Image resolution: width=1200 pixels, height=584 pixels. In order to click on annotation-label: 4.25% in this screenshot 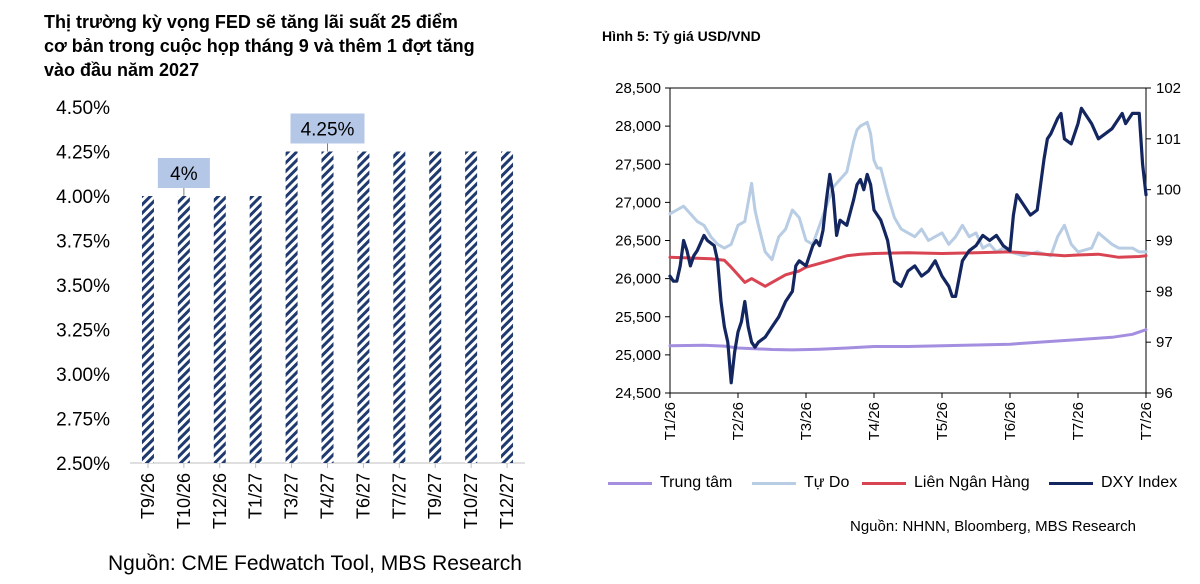, I will do `click(328, 130)`.